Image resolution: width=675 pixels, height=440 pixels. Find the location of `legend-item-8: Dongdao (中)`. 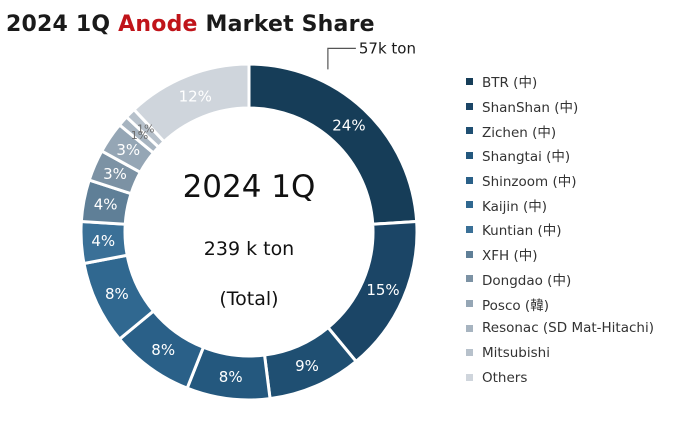

legend-item-8: Dongdao (中) is located at coordinates (560, 279).